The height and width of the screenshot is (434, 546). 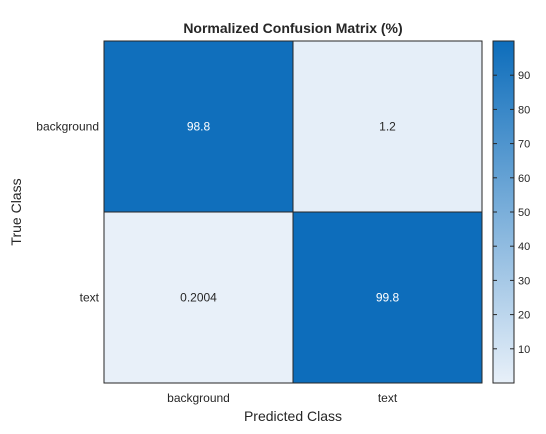 What do you see at coordinates (16, 211) in the screenshot?
I see `y-axis-label: True Class` at bounding box center [16, 211].